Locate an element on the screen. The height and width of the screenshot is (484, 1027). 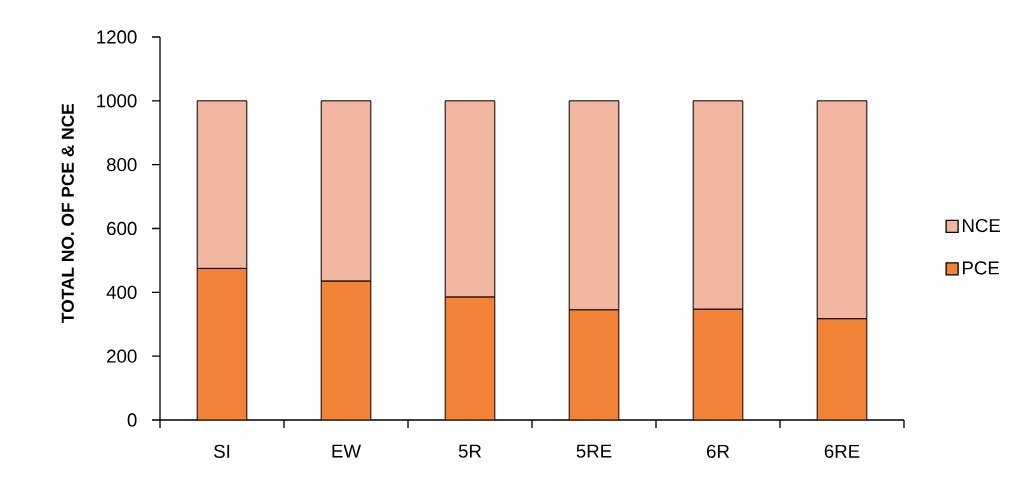
x-tick-label: EW is located at coordinates (346, 451).